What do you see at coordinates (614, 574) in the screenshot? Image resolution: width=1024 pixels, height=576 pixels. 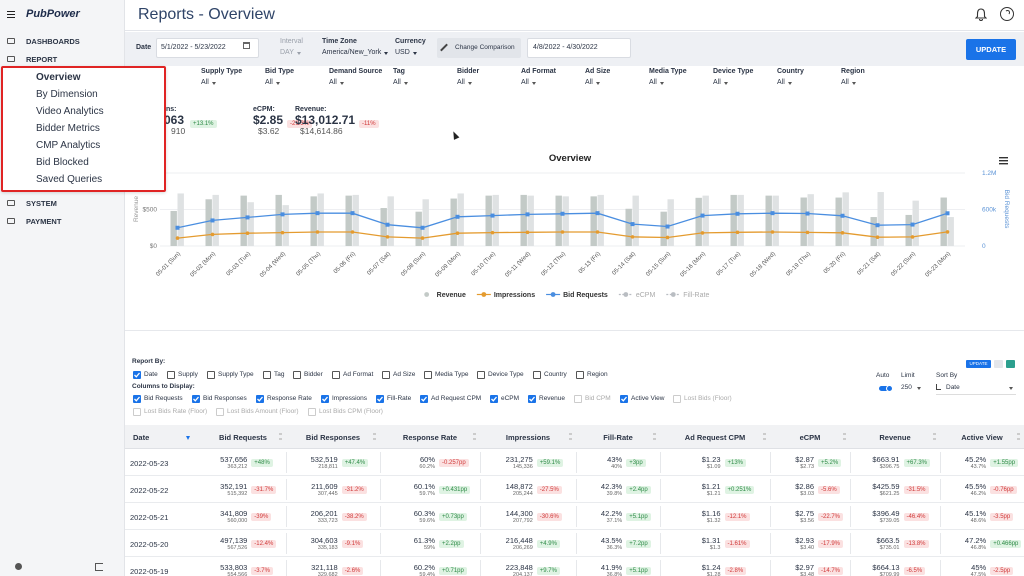 I see `cell-compare: 36.8%` at bounding box center [614, 574].